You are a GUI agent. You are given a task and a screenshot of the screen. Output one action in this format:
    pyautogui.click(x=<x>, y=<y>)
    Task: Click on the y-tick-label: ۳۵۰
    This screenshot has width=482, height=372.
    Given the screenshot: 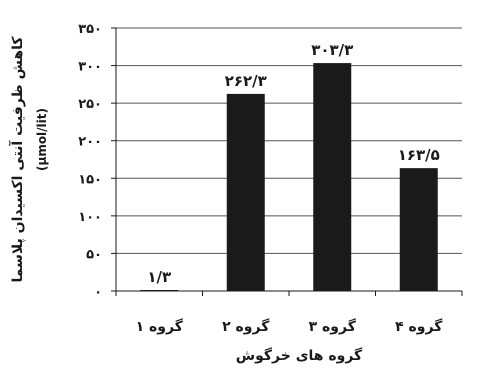 What is the action you would take?
    pyautogui.click(x=90, y=29)
    